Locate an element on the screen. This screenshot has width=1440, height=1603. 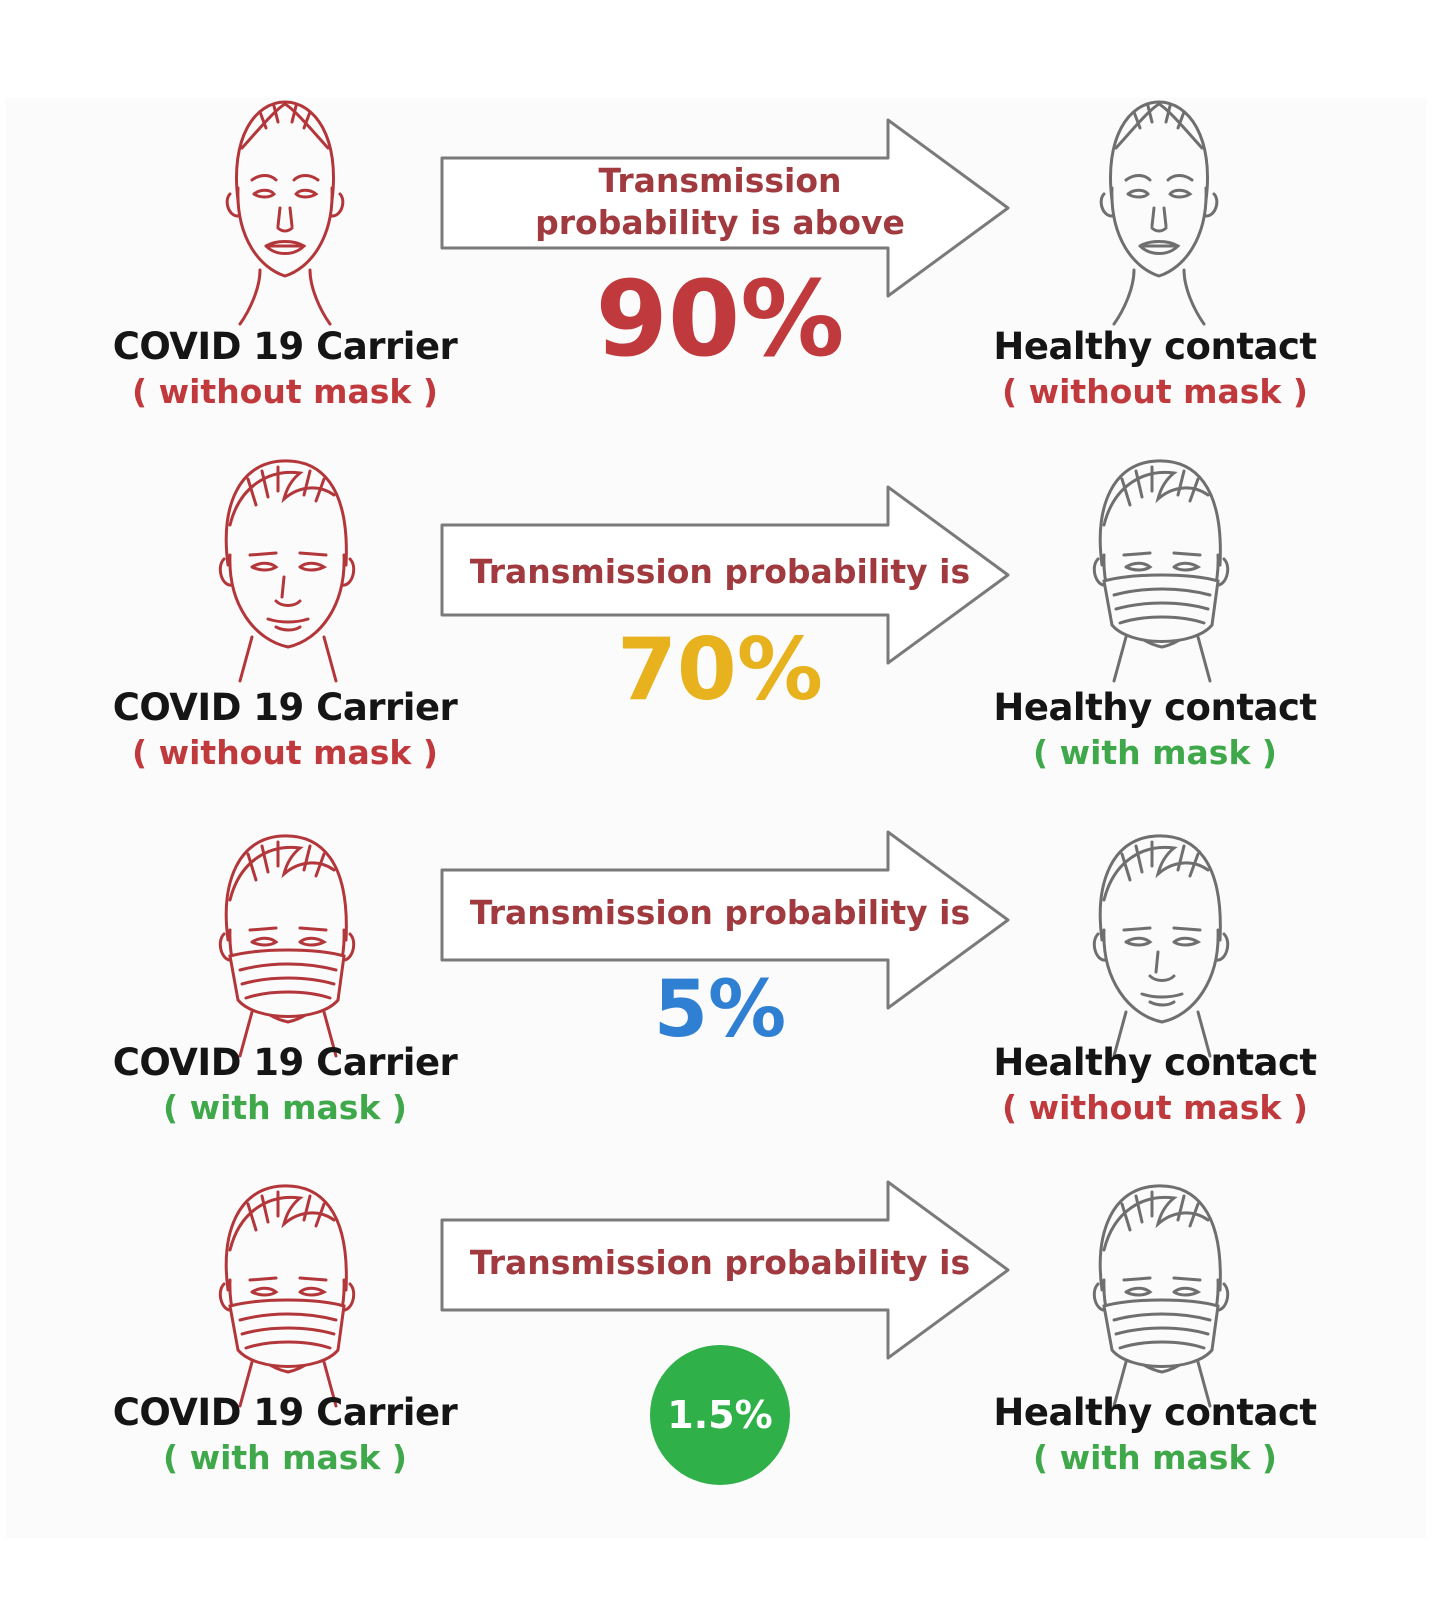
probability-value: 70% is located at coordinates (720, 670).